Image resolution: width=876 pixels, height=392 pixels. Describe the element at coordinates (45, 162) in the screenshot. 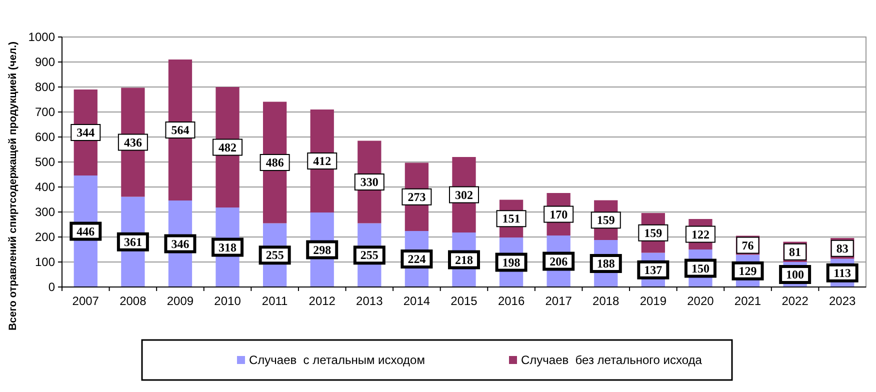

I see `y-tick-label: 500` at that location.